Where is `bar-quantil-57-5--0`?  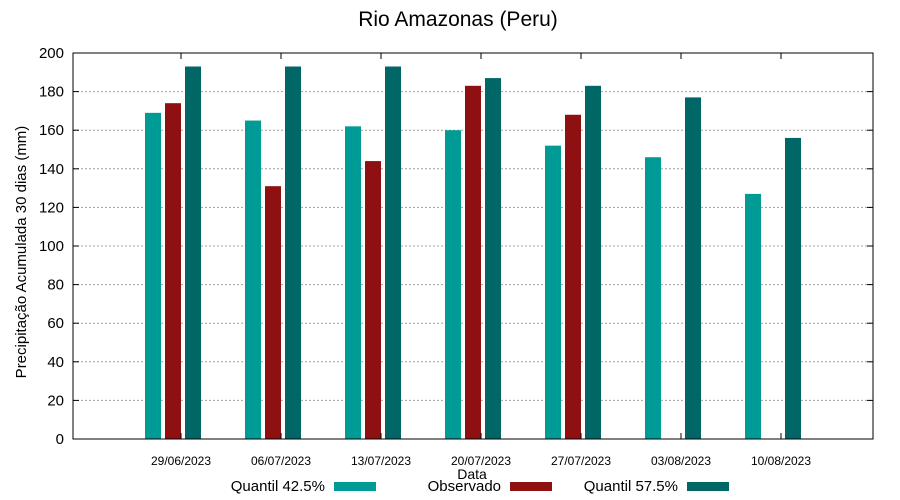
bar-quantil-57-5--0 is located at coordinates (193, 252).